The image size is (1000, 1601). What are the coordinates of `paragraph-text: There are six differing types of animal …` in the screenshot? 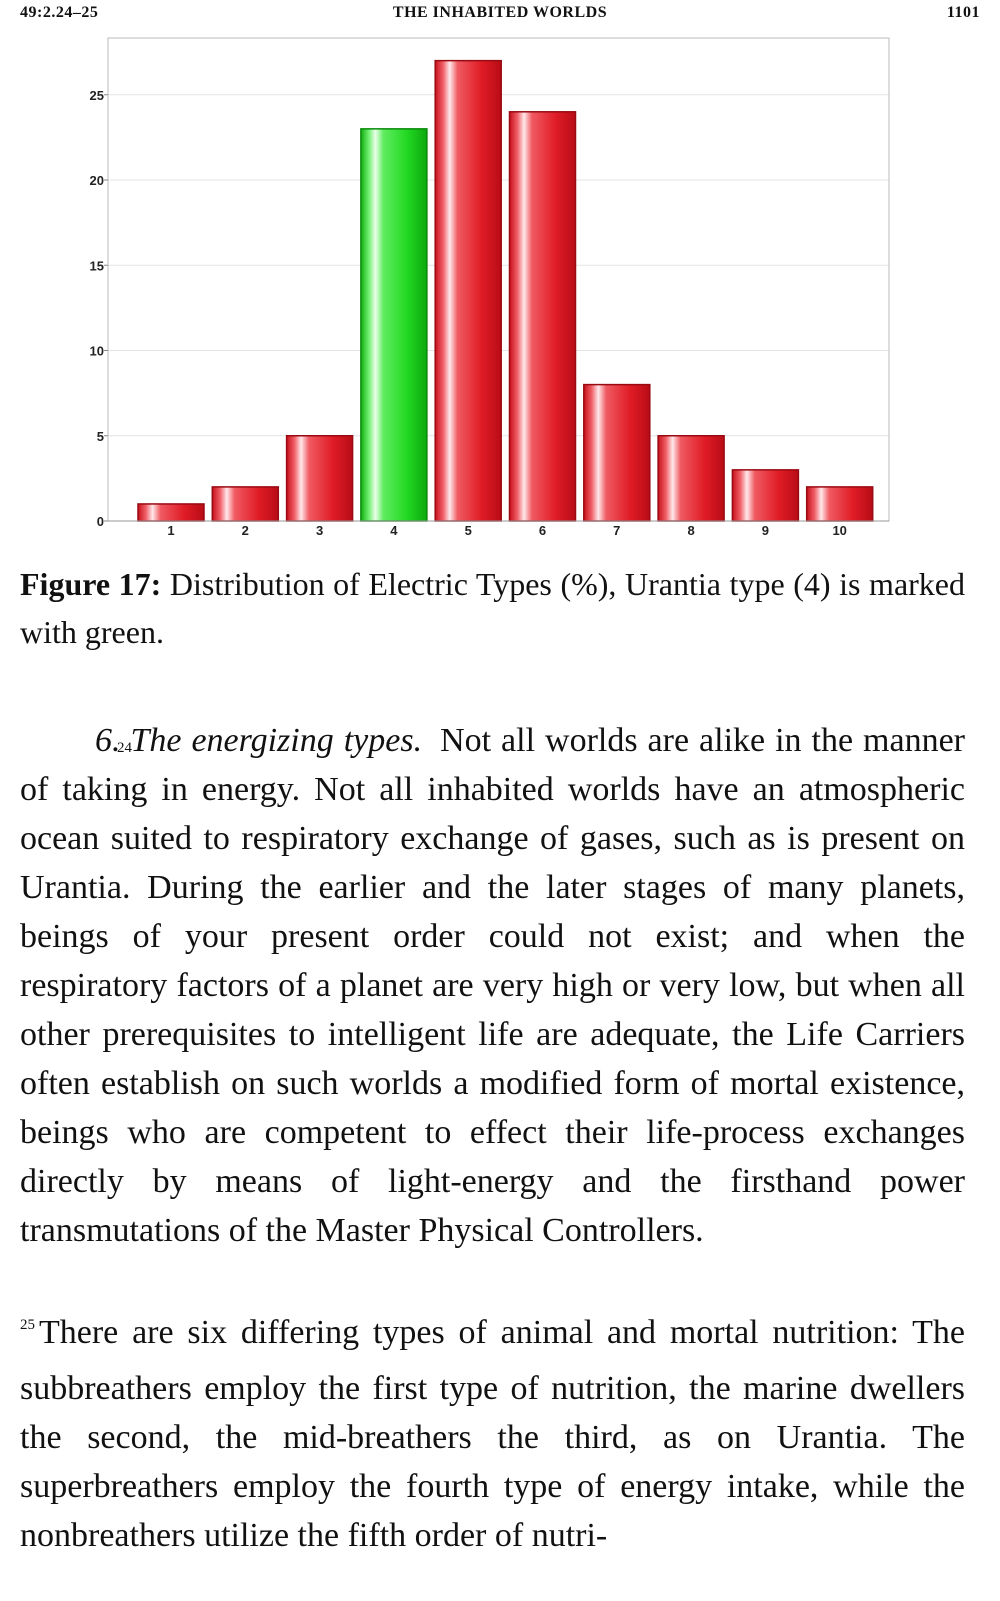 It's located at (492, 1434).